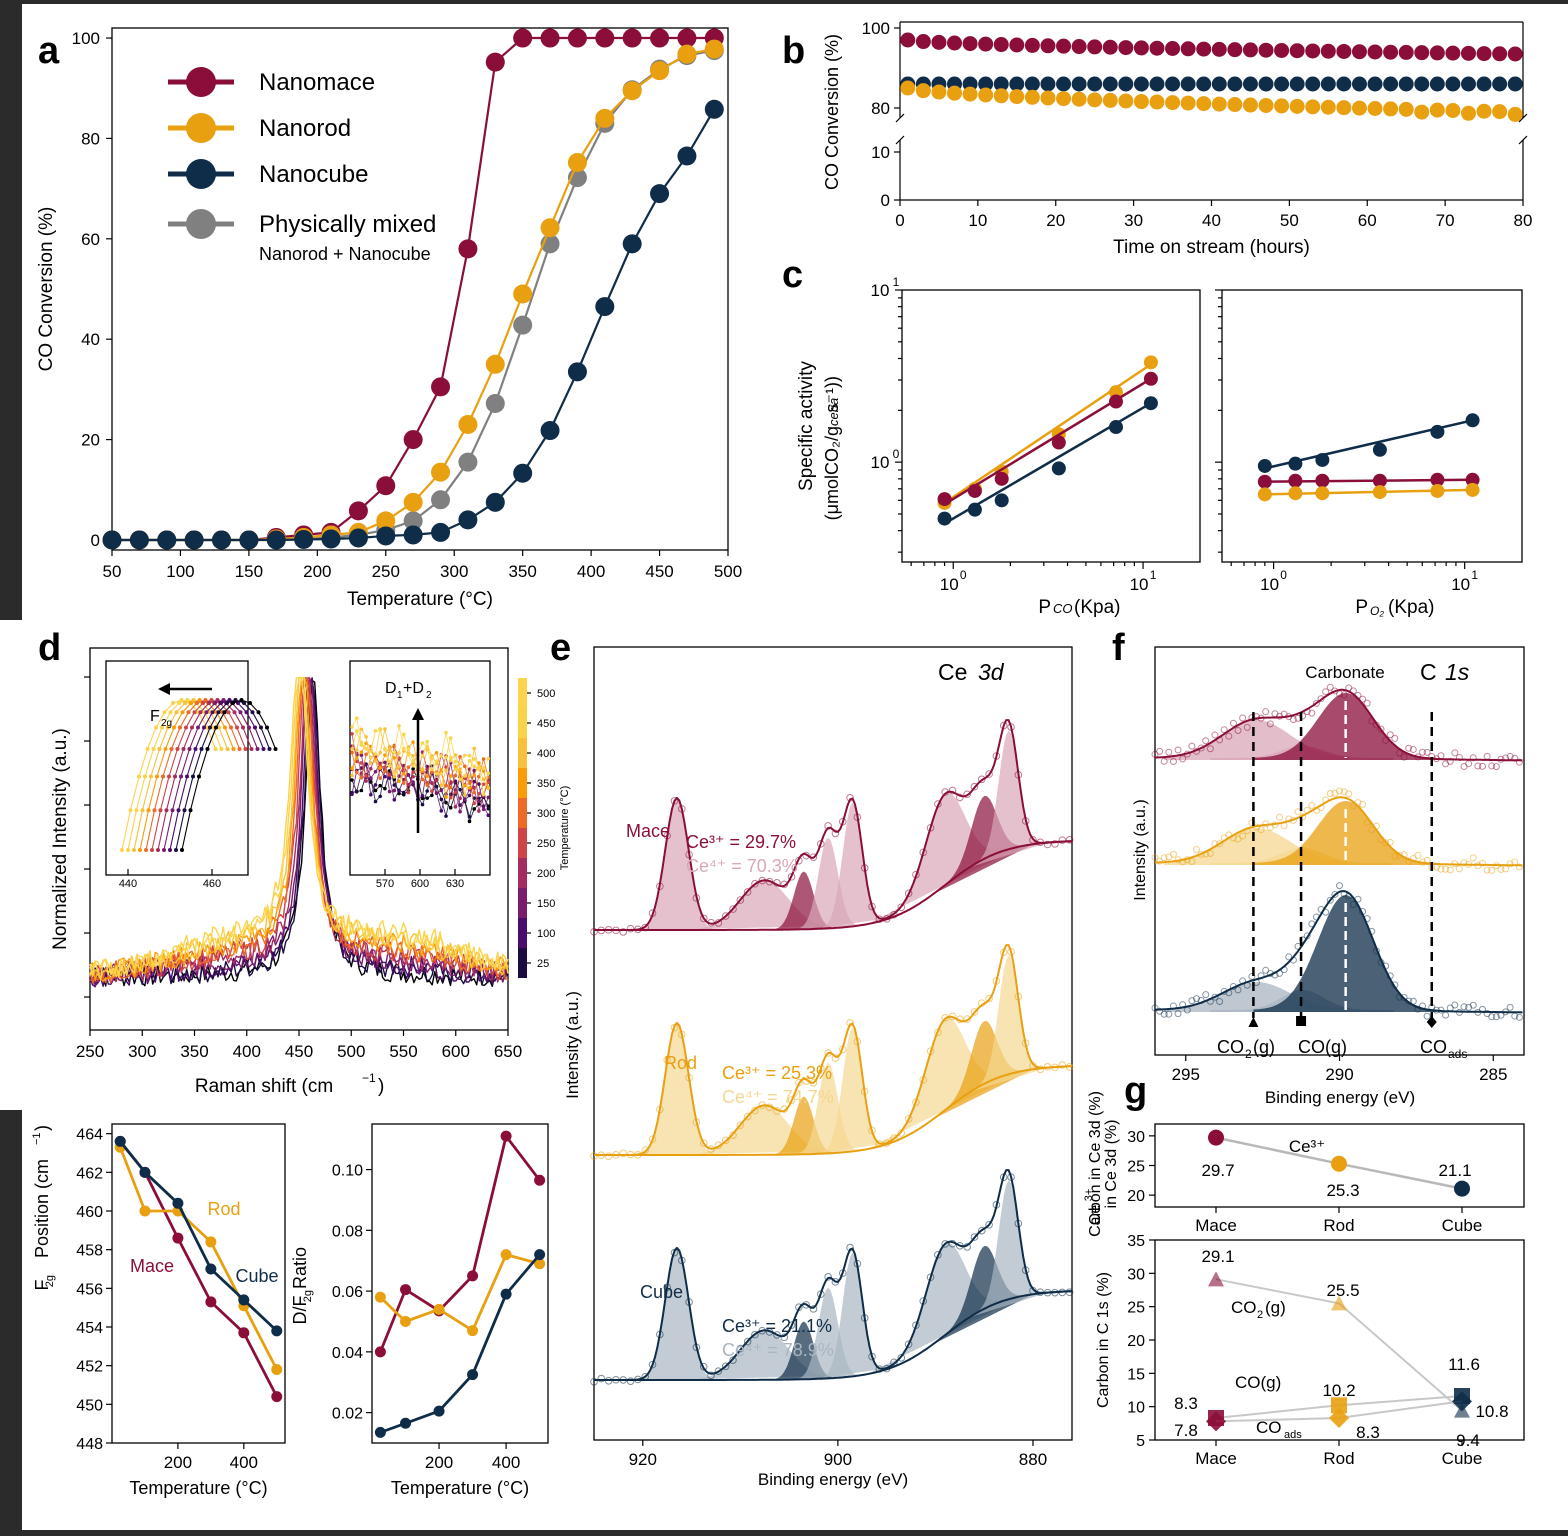 The width and height of the screenshot is (1568, 1536). What do you see at coordinates (833, 412) in the screenshot?
I see `y-axis-label-c-sub: ceria` at bounding box center [833, 412].